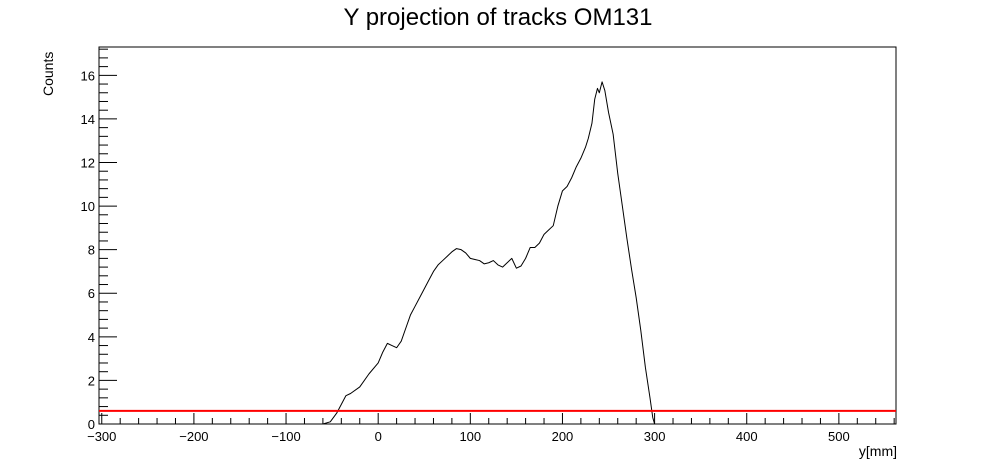 The width and height of the screenshot is (996, 472). I want to click on y-tick-label: 0, so click(91, 424).